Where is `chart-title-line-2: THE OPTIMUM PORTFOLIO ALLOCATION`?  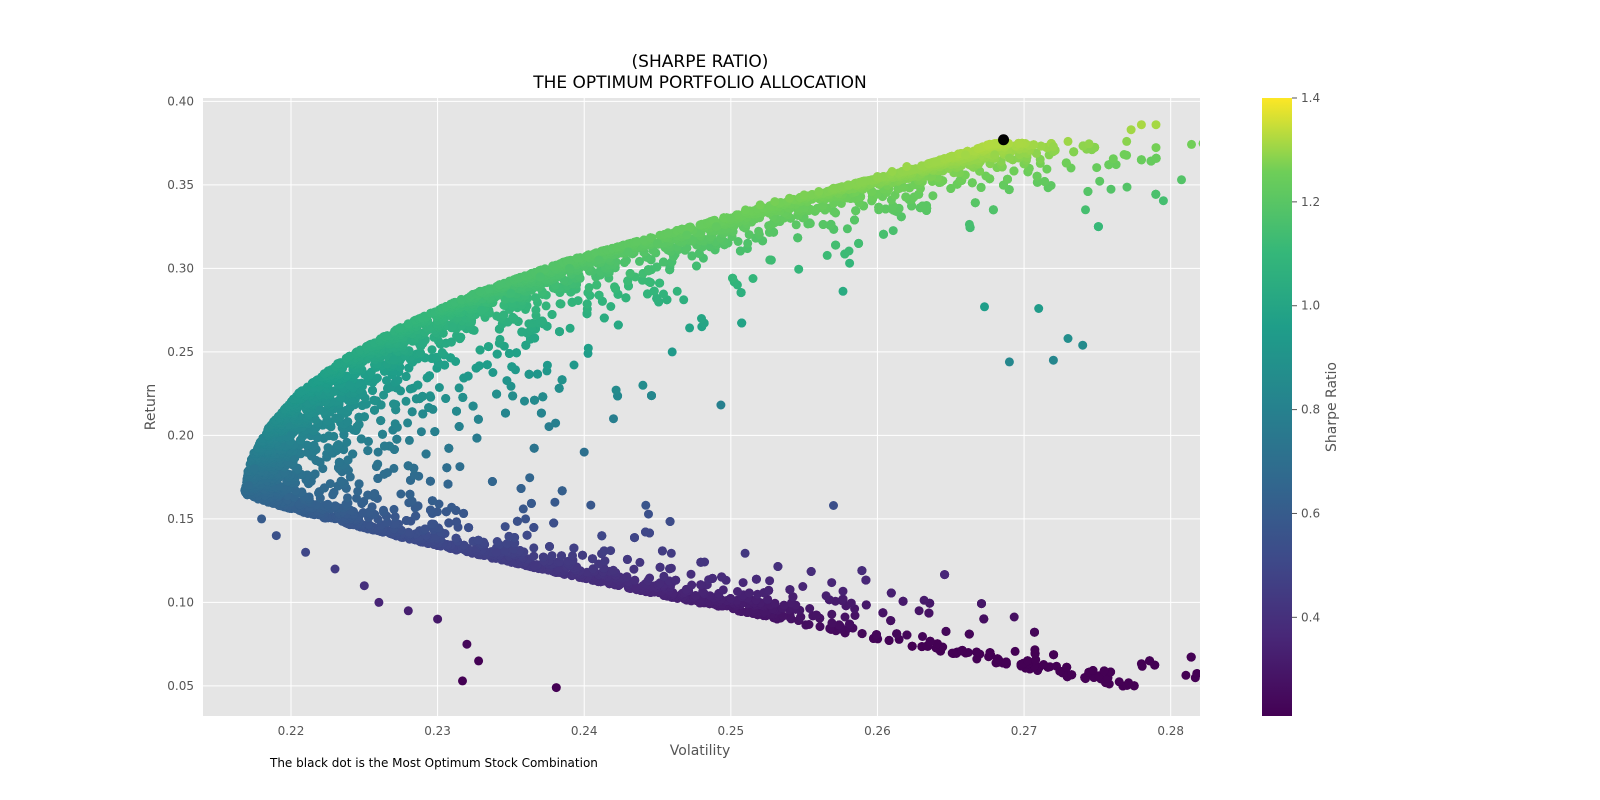
chart-title-line-2: THE OPTIMUM PORTFOLIO ALLOCATION is located at coordinates (699, 83).